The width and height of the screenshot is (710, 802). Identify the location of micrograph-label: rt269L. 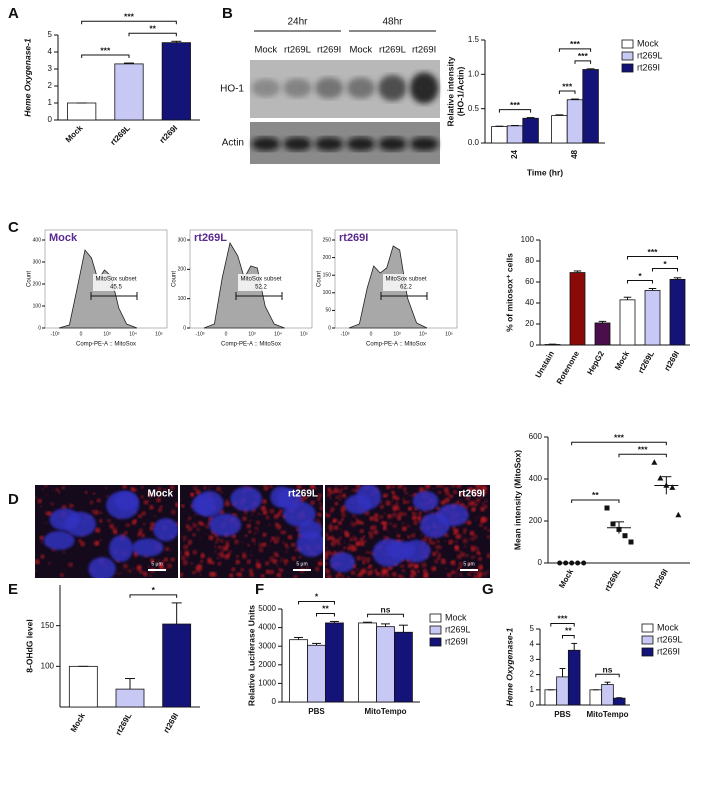
(303, 494).